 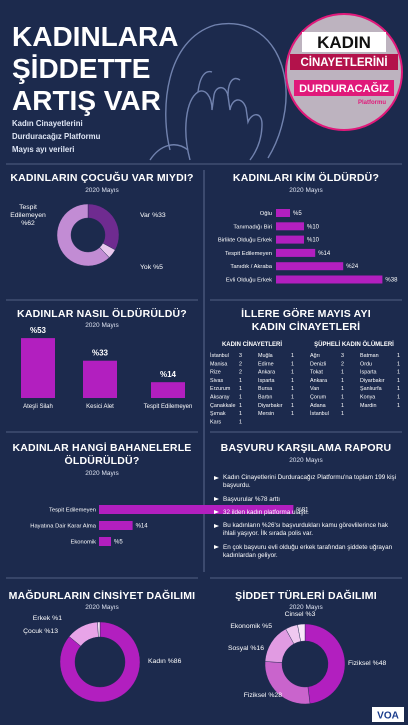 I want to click on slice-name: Tespit Edilemeyen, so click(x=28, y=211).